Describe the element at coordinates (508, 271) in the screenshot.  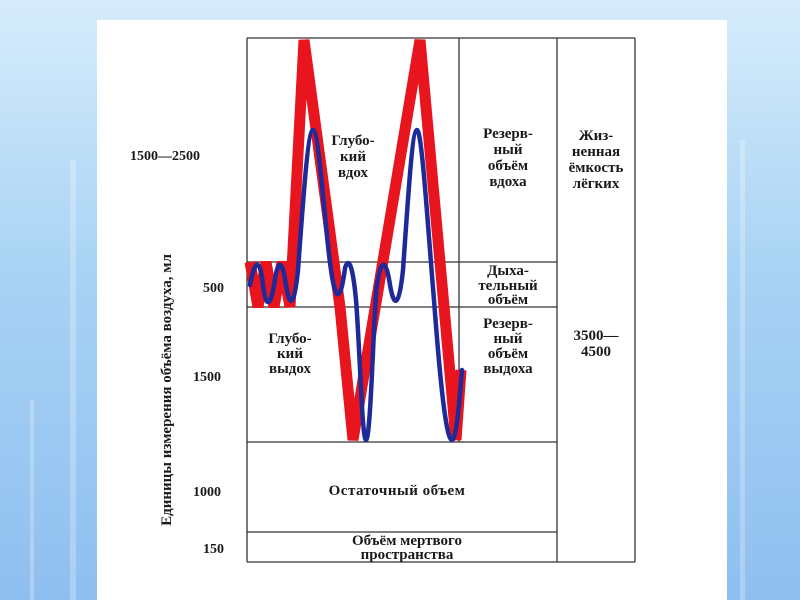
I see `svg-text: Дыха-` at that location.